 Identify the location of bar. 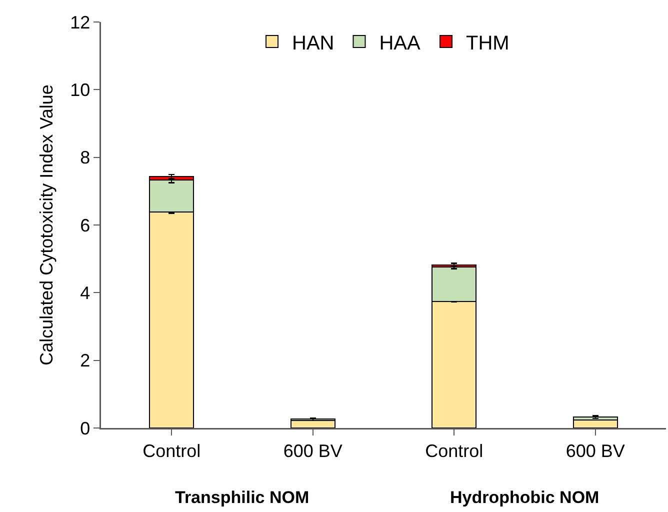
(595, 423).